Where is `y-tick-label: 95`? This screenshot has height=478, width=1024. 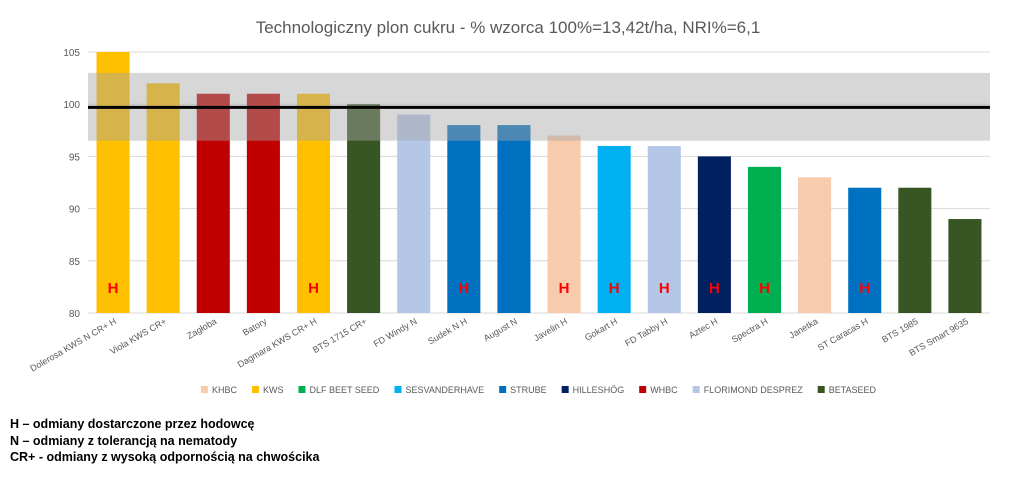 y-tick-label: 95 is located at coordinates (75, 157).